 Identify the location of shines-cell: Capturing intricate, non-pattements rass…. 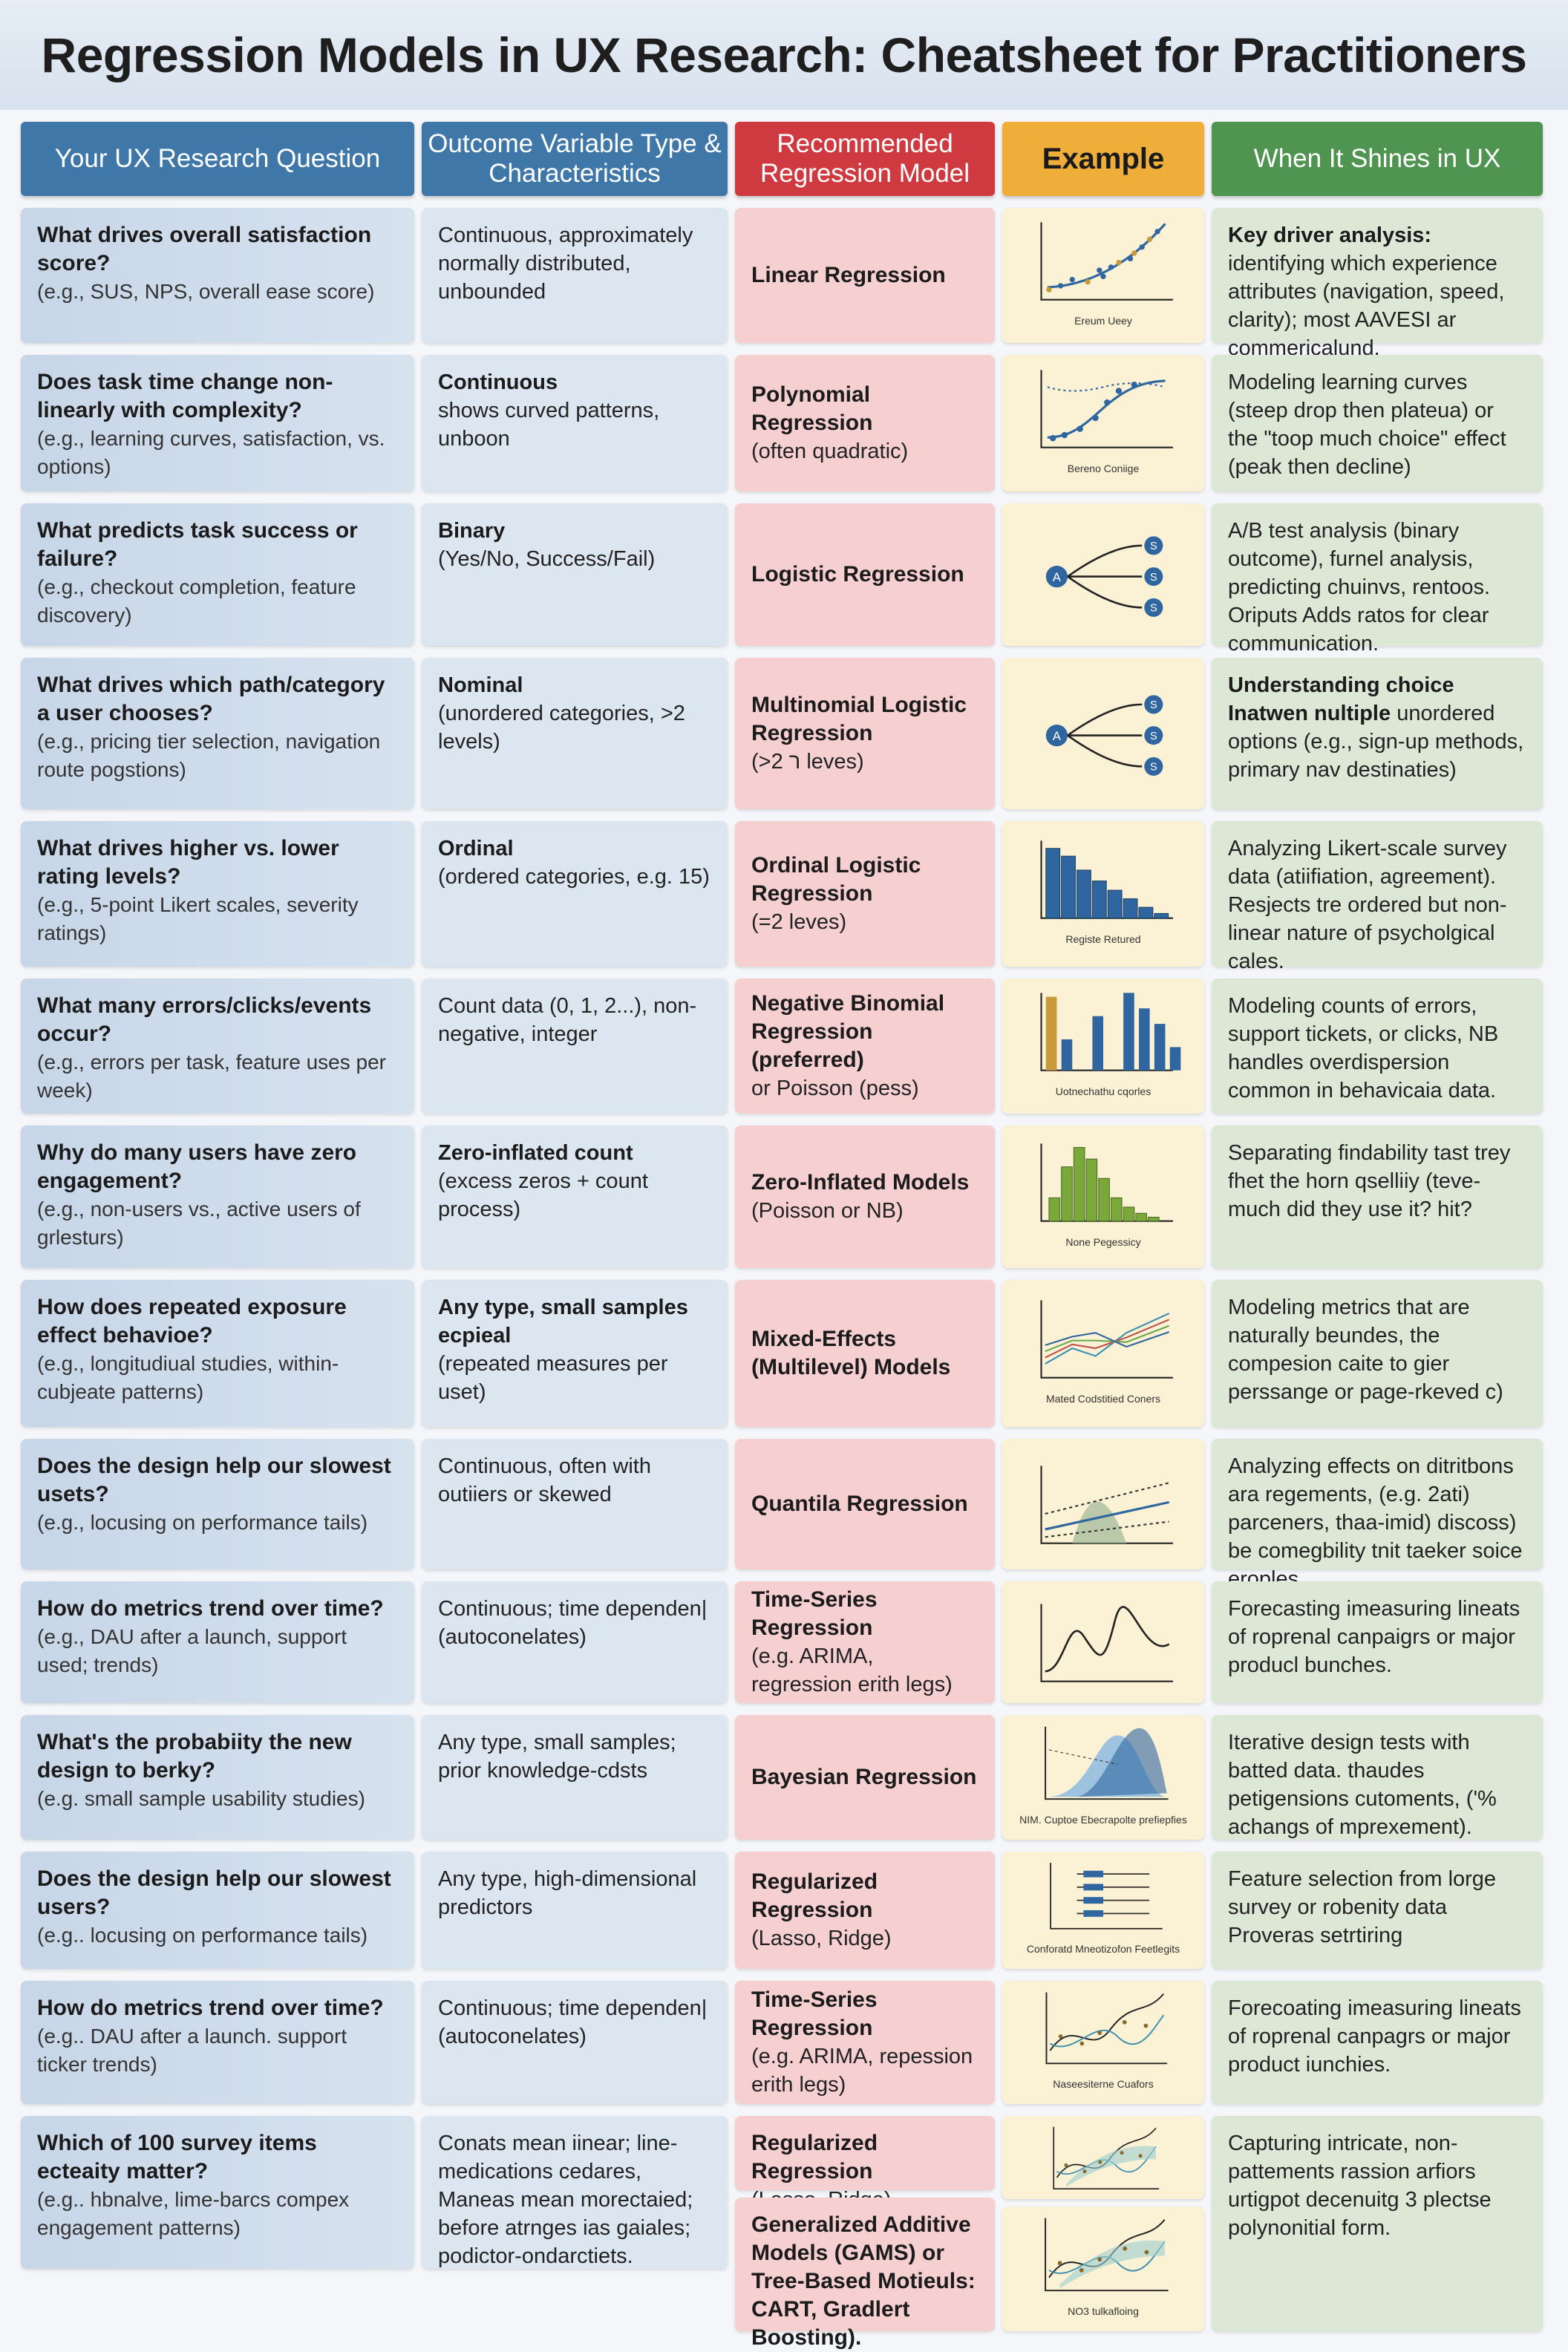
(1377, 2223).